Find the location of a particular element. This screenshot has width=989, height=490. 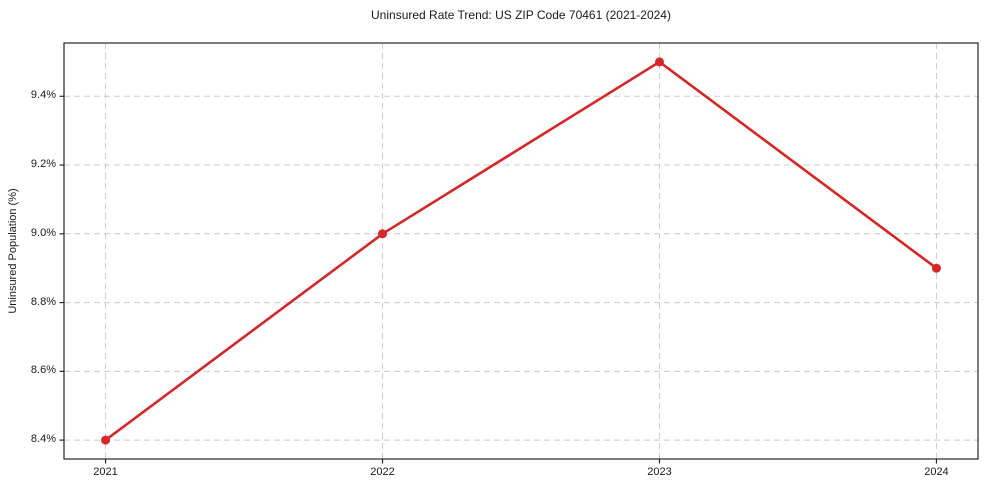

x-tick-label: 2022 is located at coordinates (382, 472).